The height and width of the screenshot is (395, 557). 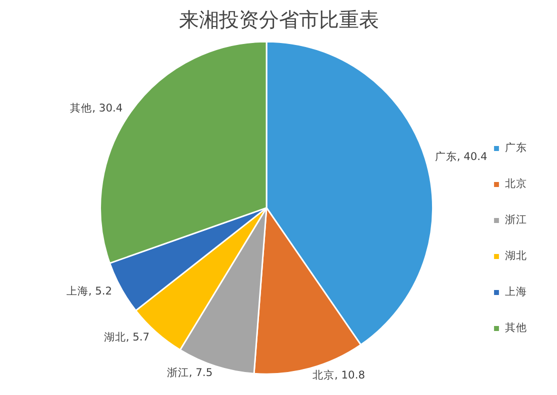 What do you see at coordinates (516, 220) in the screenshot?
I see `legend-label: 浙江` at bounding box center [516, 220].